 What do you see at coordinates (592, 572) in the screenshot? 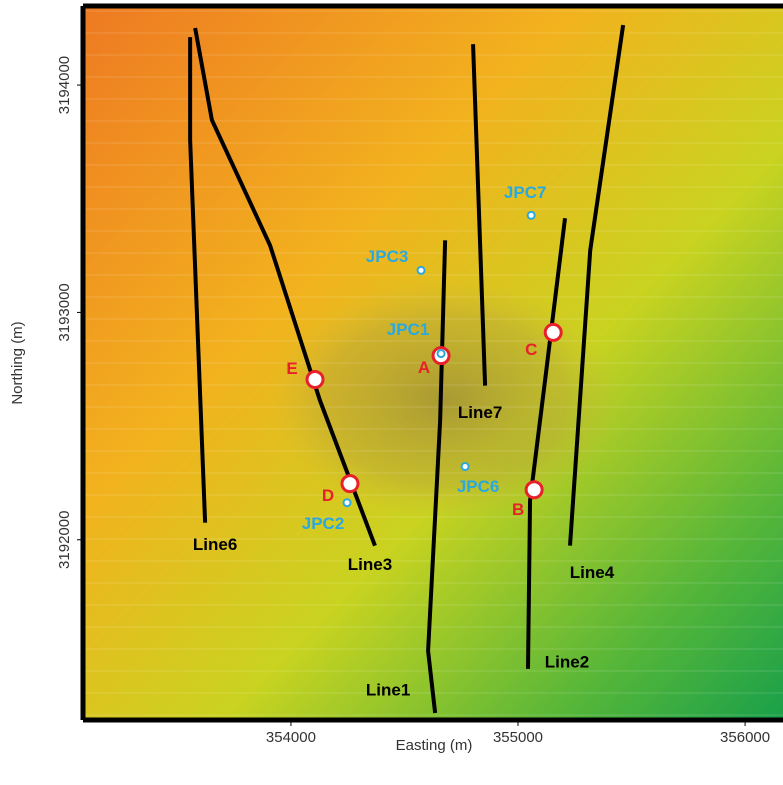
I see `line-label: Line4` at bounding box center [592, 572].